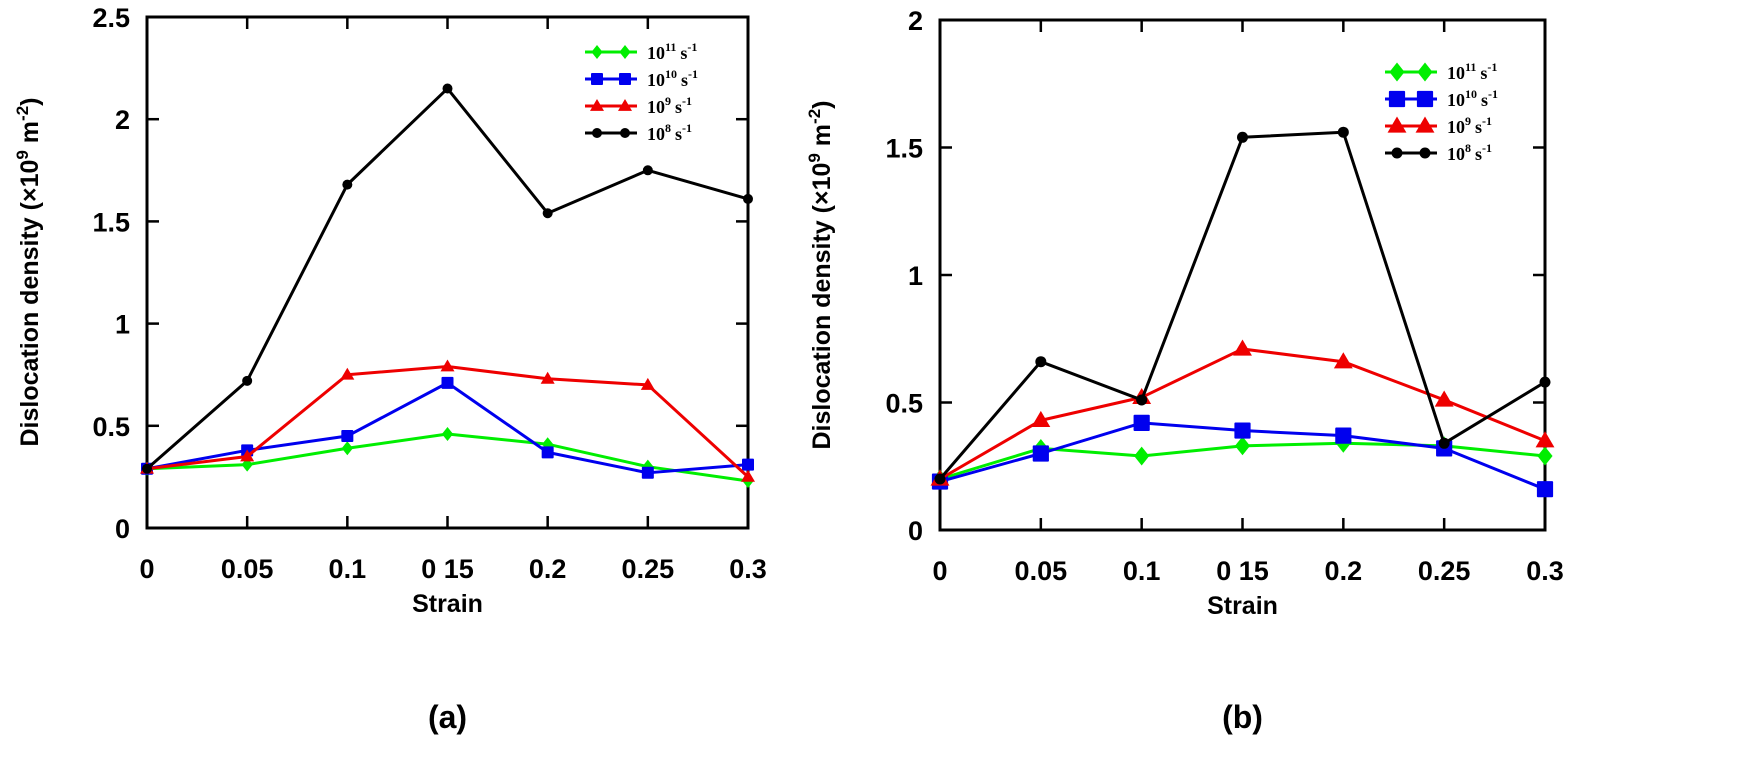 This screenshot has height=766, width=1750. What do you see at coordinates (904, 404) in the screenshot?
I see `y-tick-label: 0.5` at bounding box center [904, 404].